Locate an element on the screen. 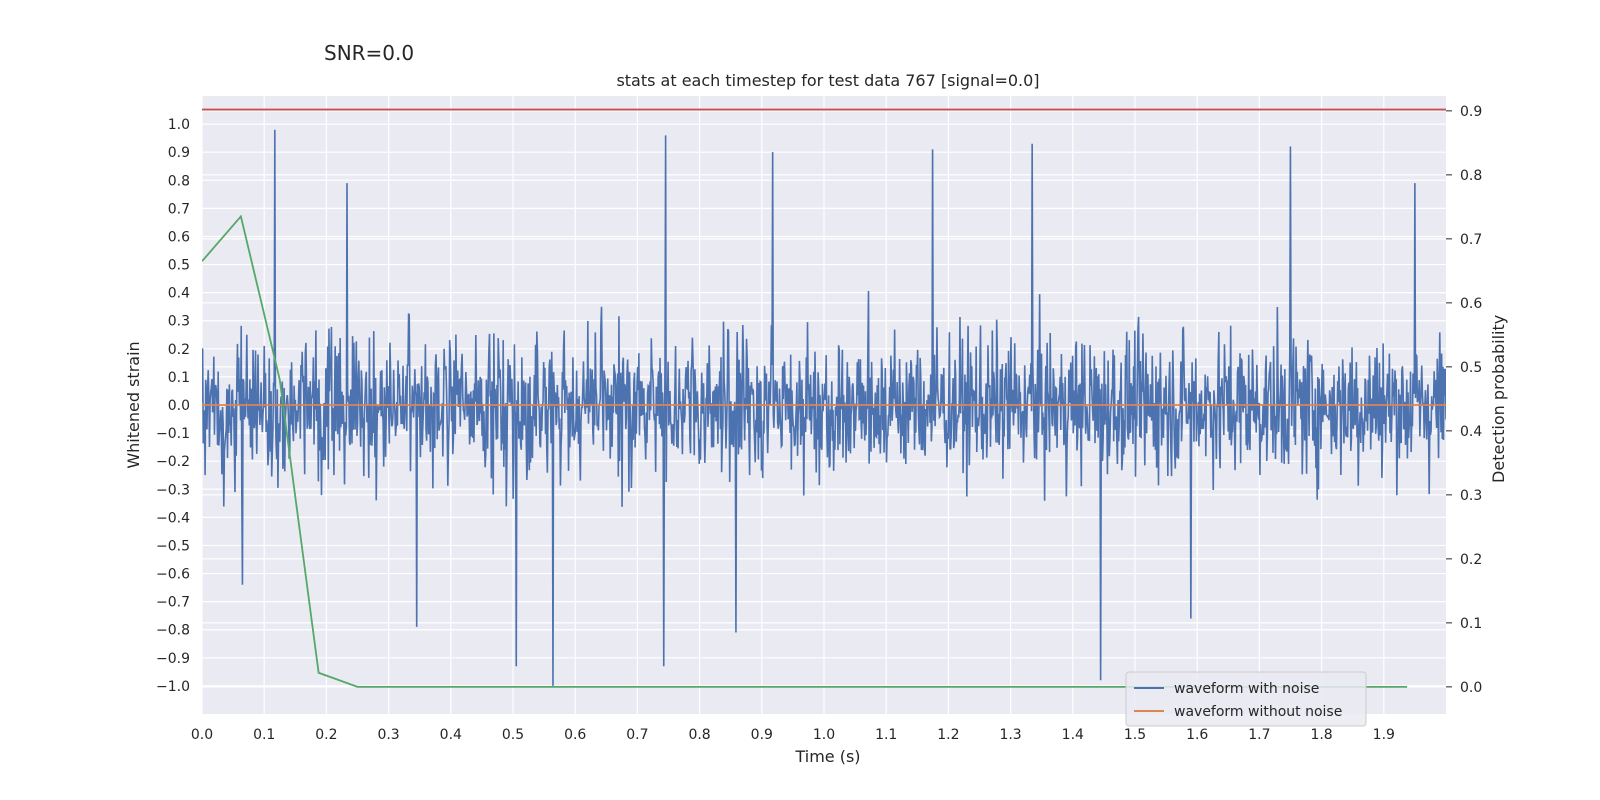 The height and width of the screenshot is (800, 1600). y2-tick-label: 0.2 is located at coordinates (1471, 560).